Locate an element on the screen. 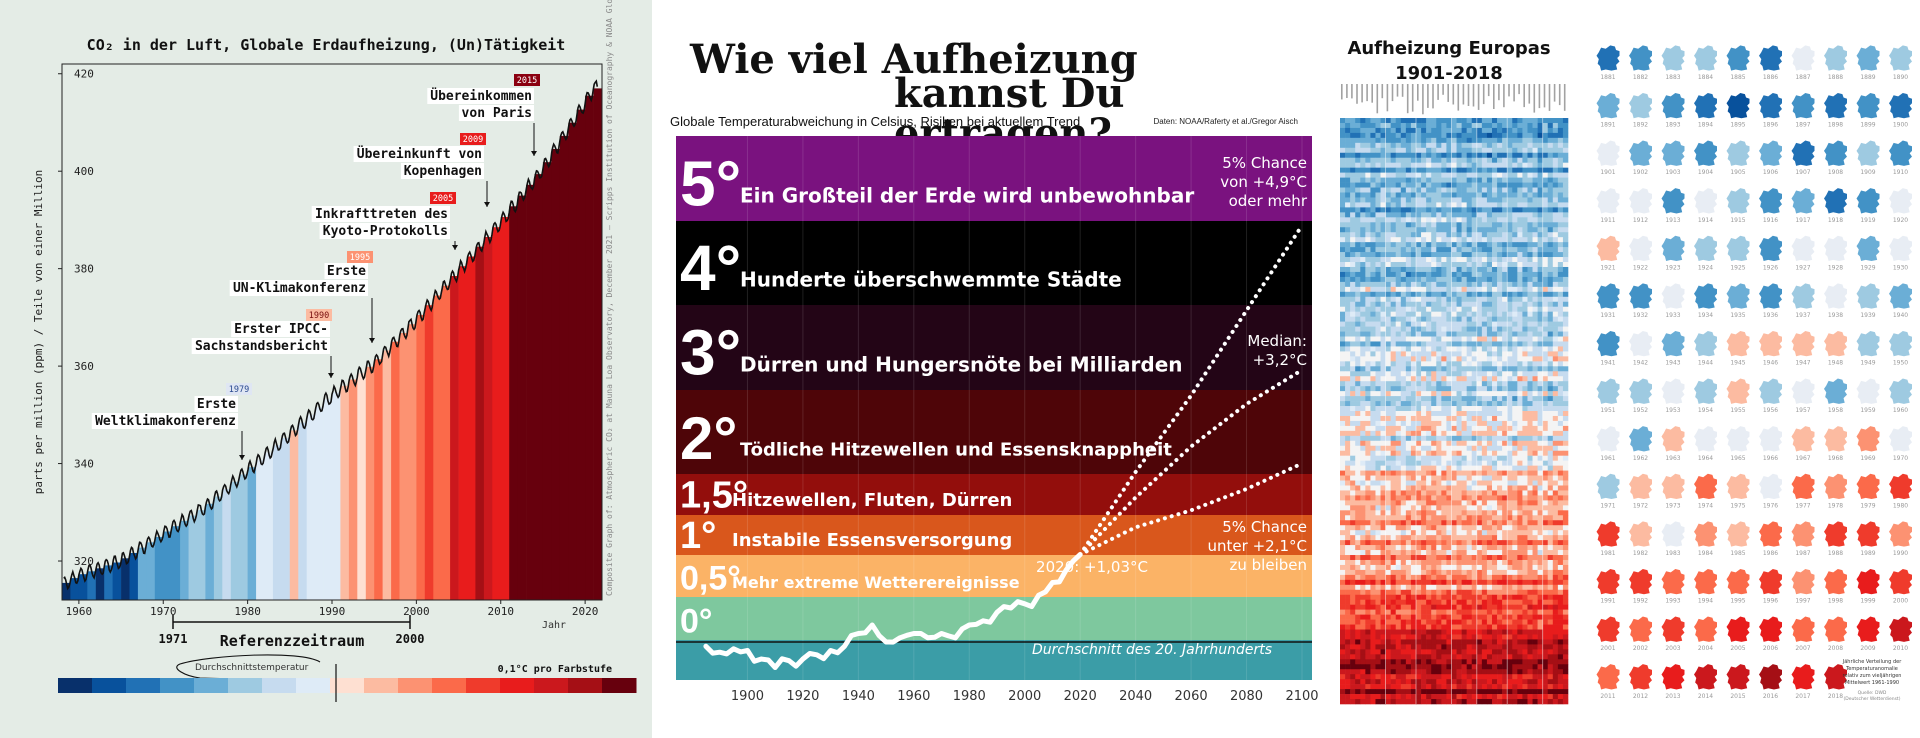 The height and width of the screenshot is (738, 1920). x-tick-label: 1900 is located at coordinates (747, 696).